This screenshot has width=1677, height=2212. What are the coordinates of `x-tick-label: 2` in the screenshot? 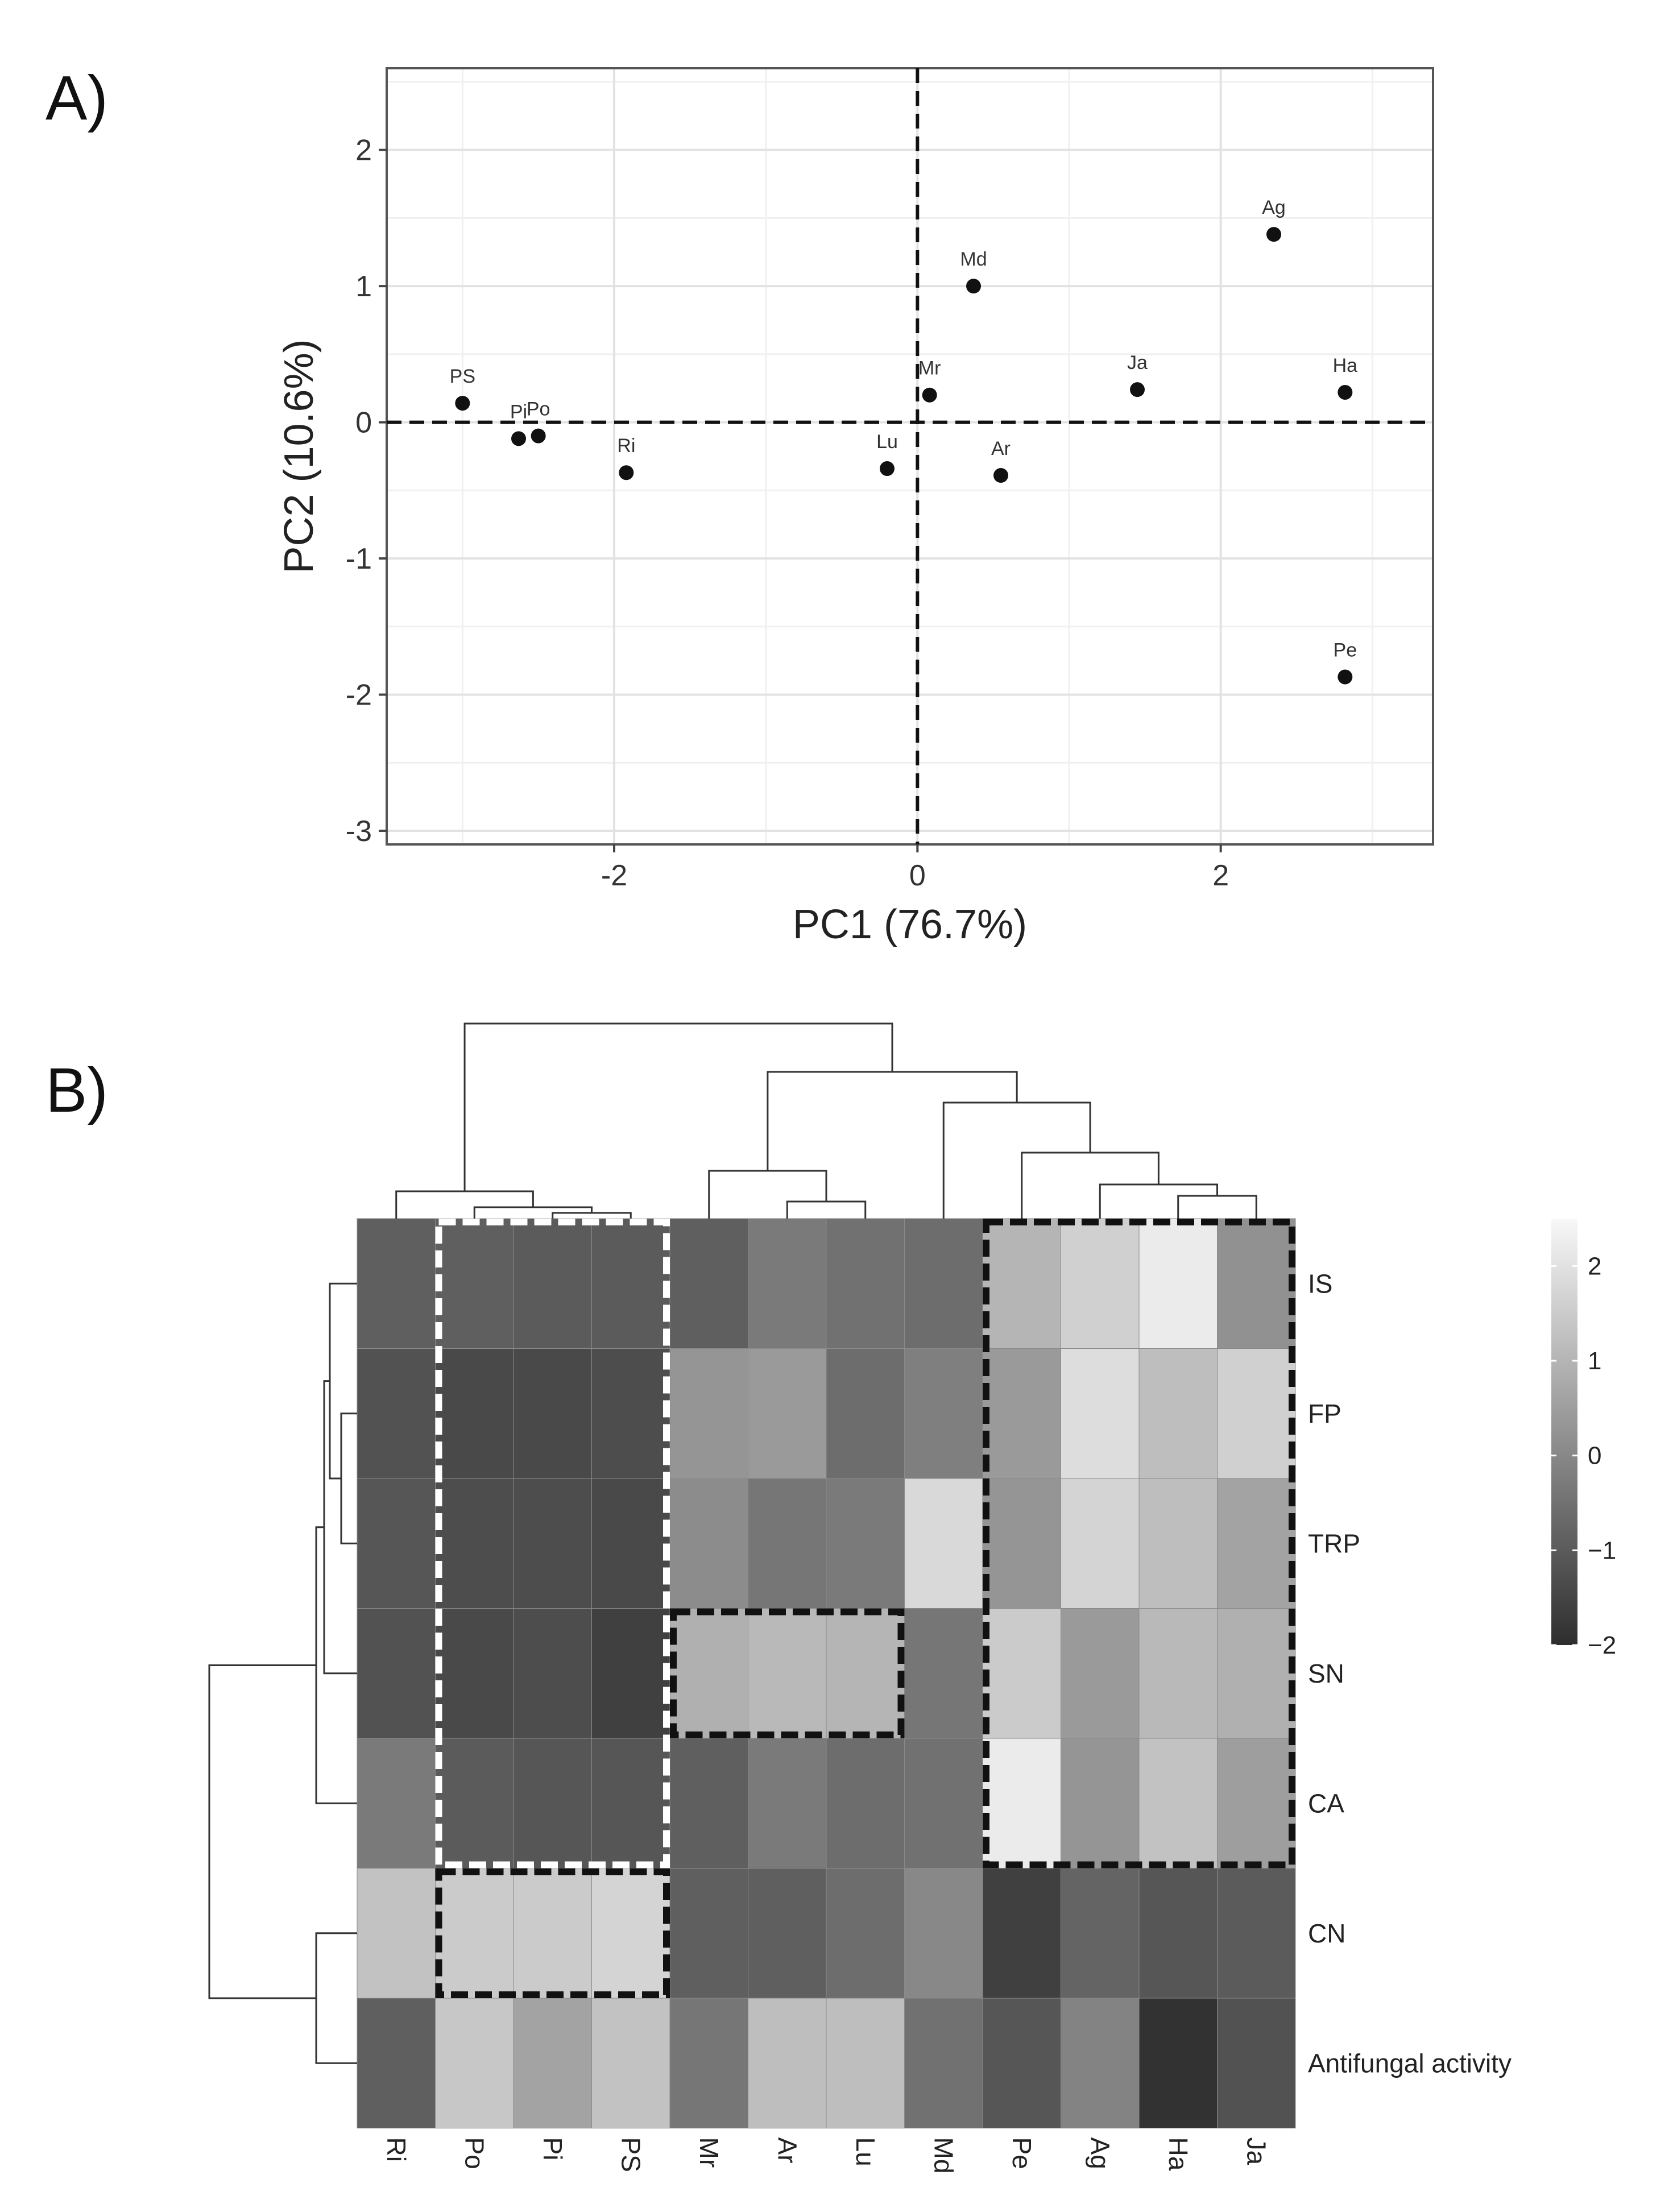 It's located at (1220, 875).